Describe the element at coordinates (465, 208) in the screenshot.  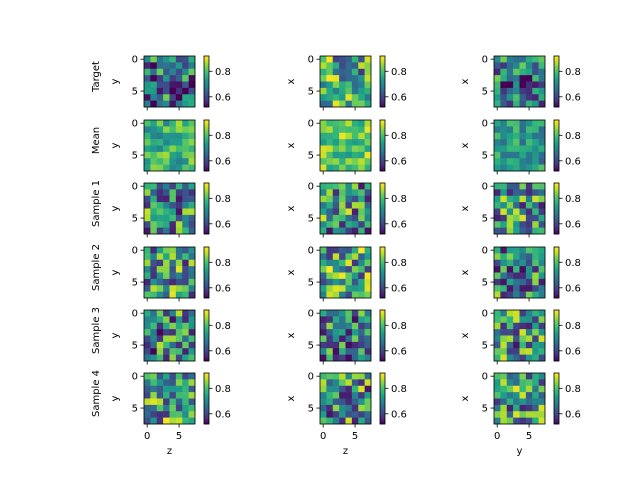
I see `y-axis-label: x` at that location.